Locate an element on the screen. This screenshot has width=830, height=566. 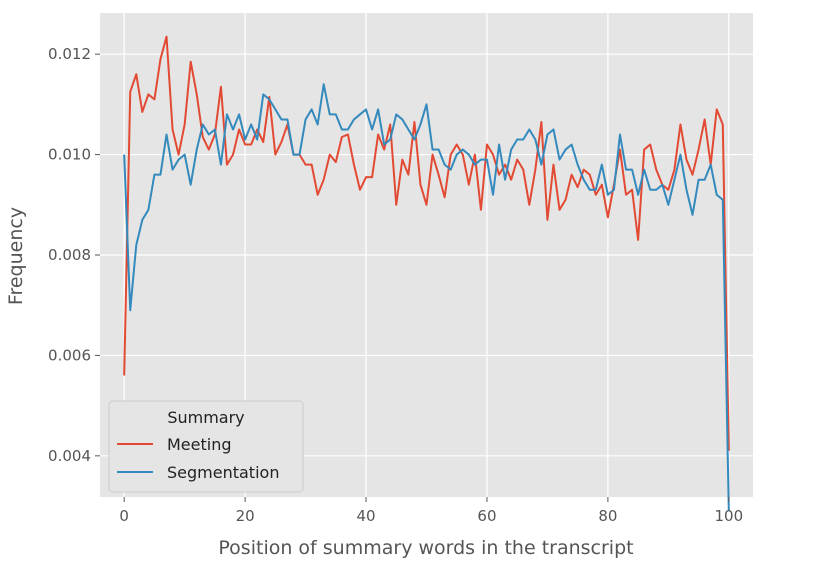
x-tick-label: 0 is located at coordinates (124, 516).